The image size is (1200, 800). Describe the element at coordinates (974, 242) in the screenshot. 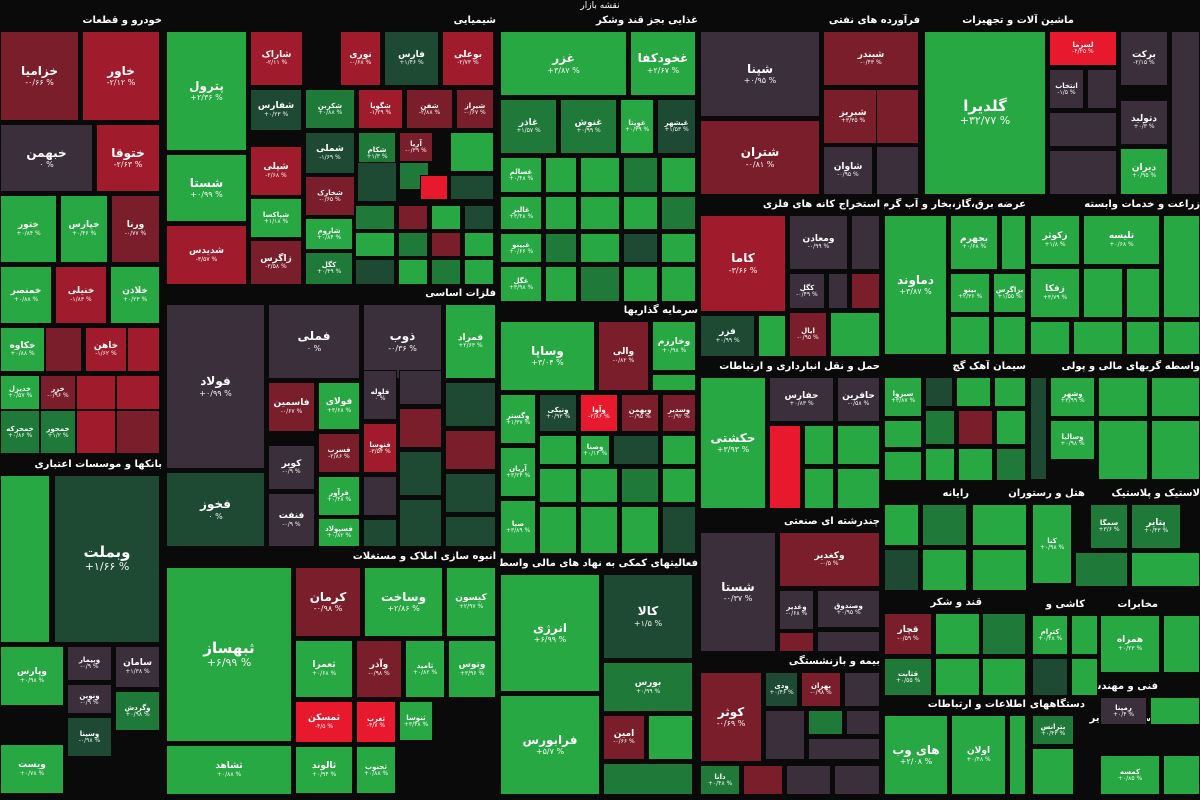

I see `stock-tile-bargh-bahman: بجهرم +۰/۶۸ %` at that location.